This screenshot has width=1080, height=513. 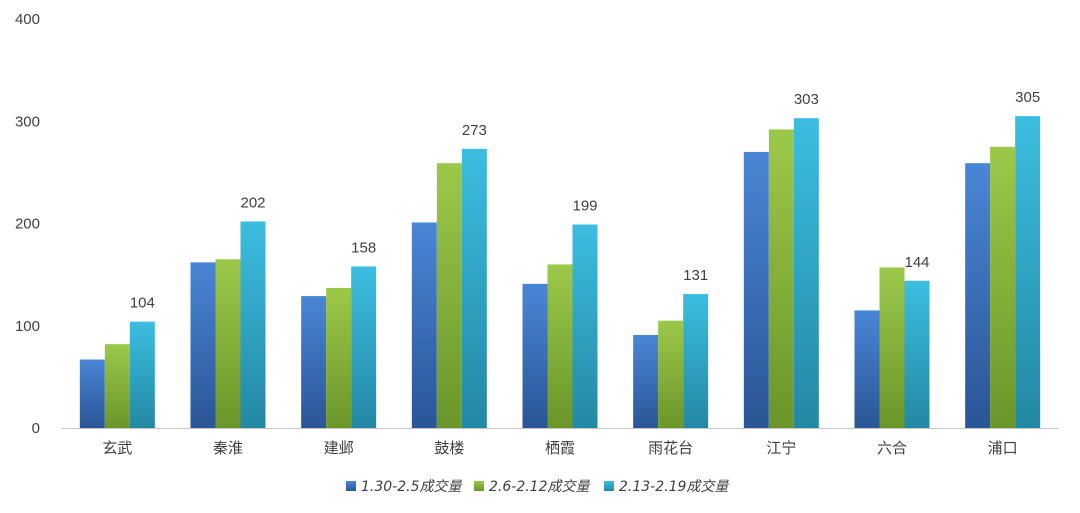 I want to click on x-tick-label: 鼓楼, so click(x=449, y=448).